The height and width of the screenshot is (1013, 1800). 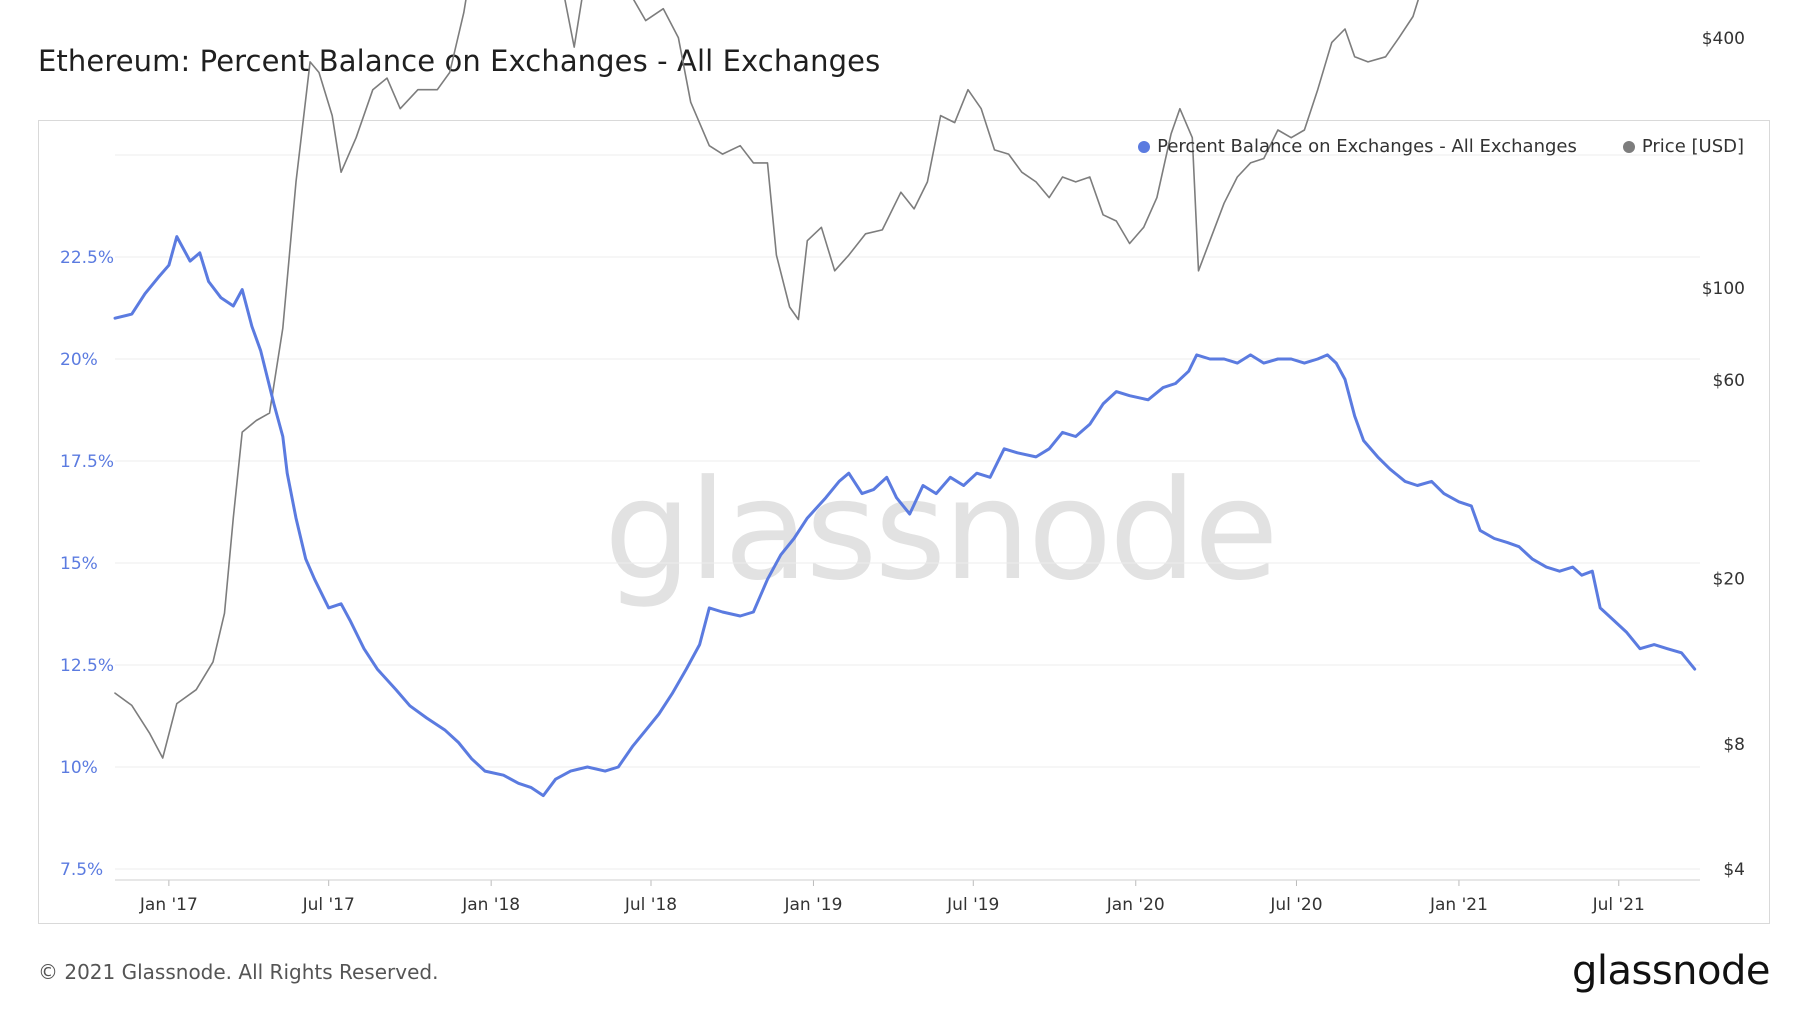 What do you see at coordinates (1692, 146) in the screenshot?
I see `legend-label-price: Price [USD]` at bounding box center [1692, 146].